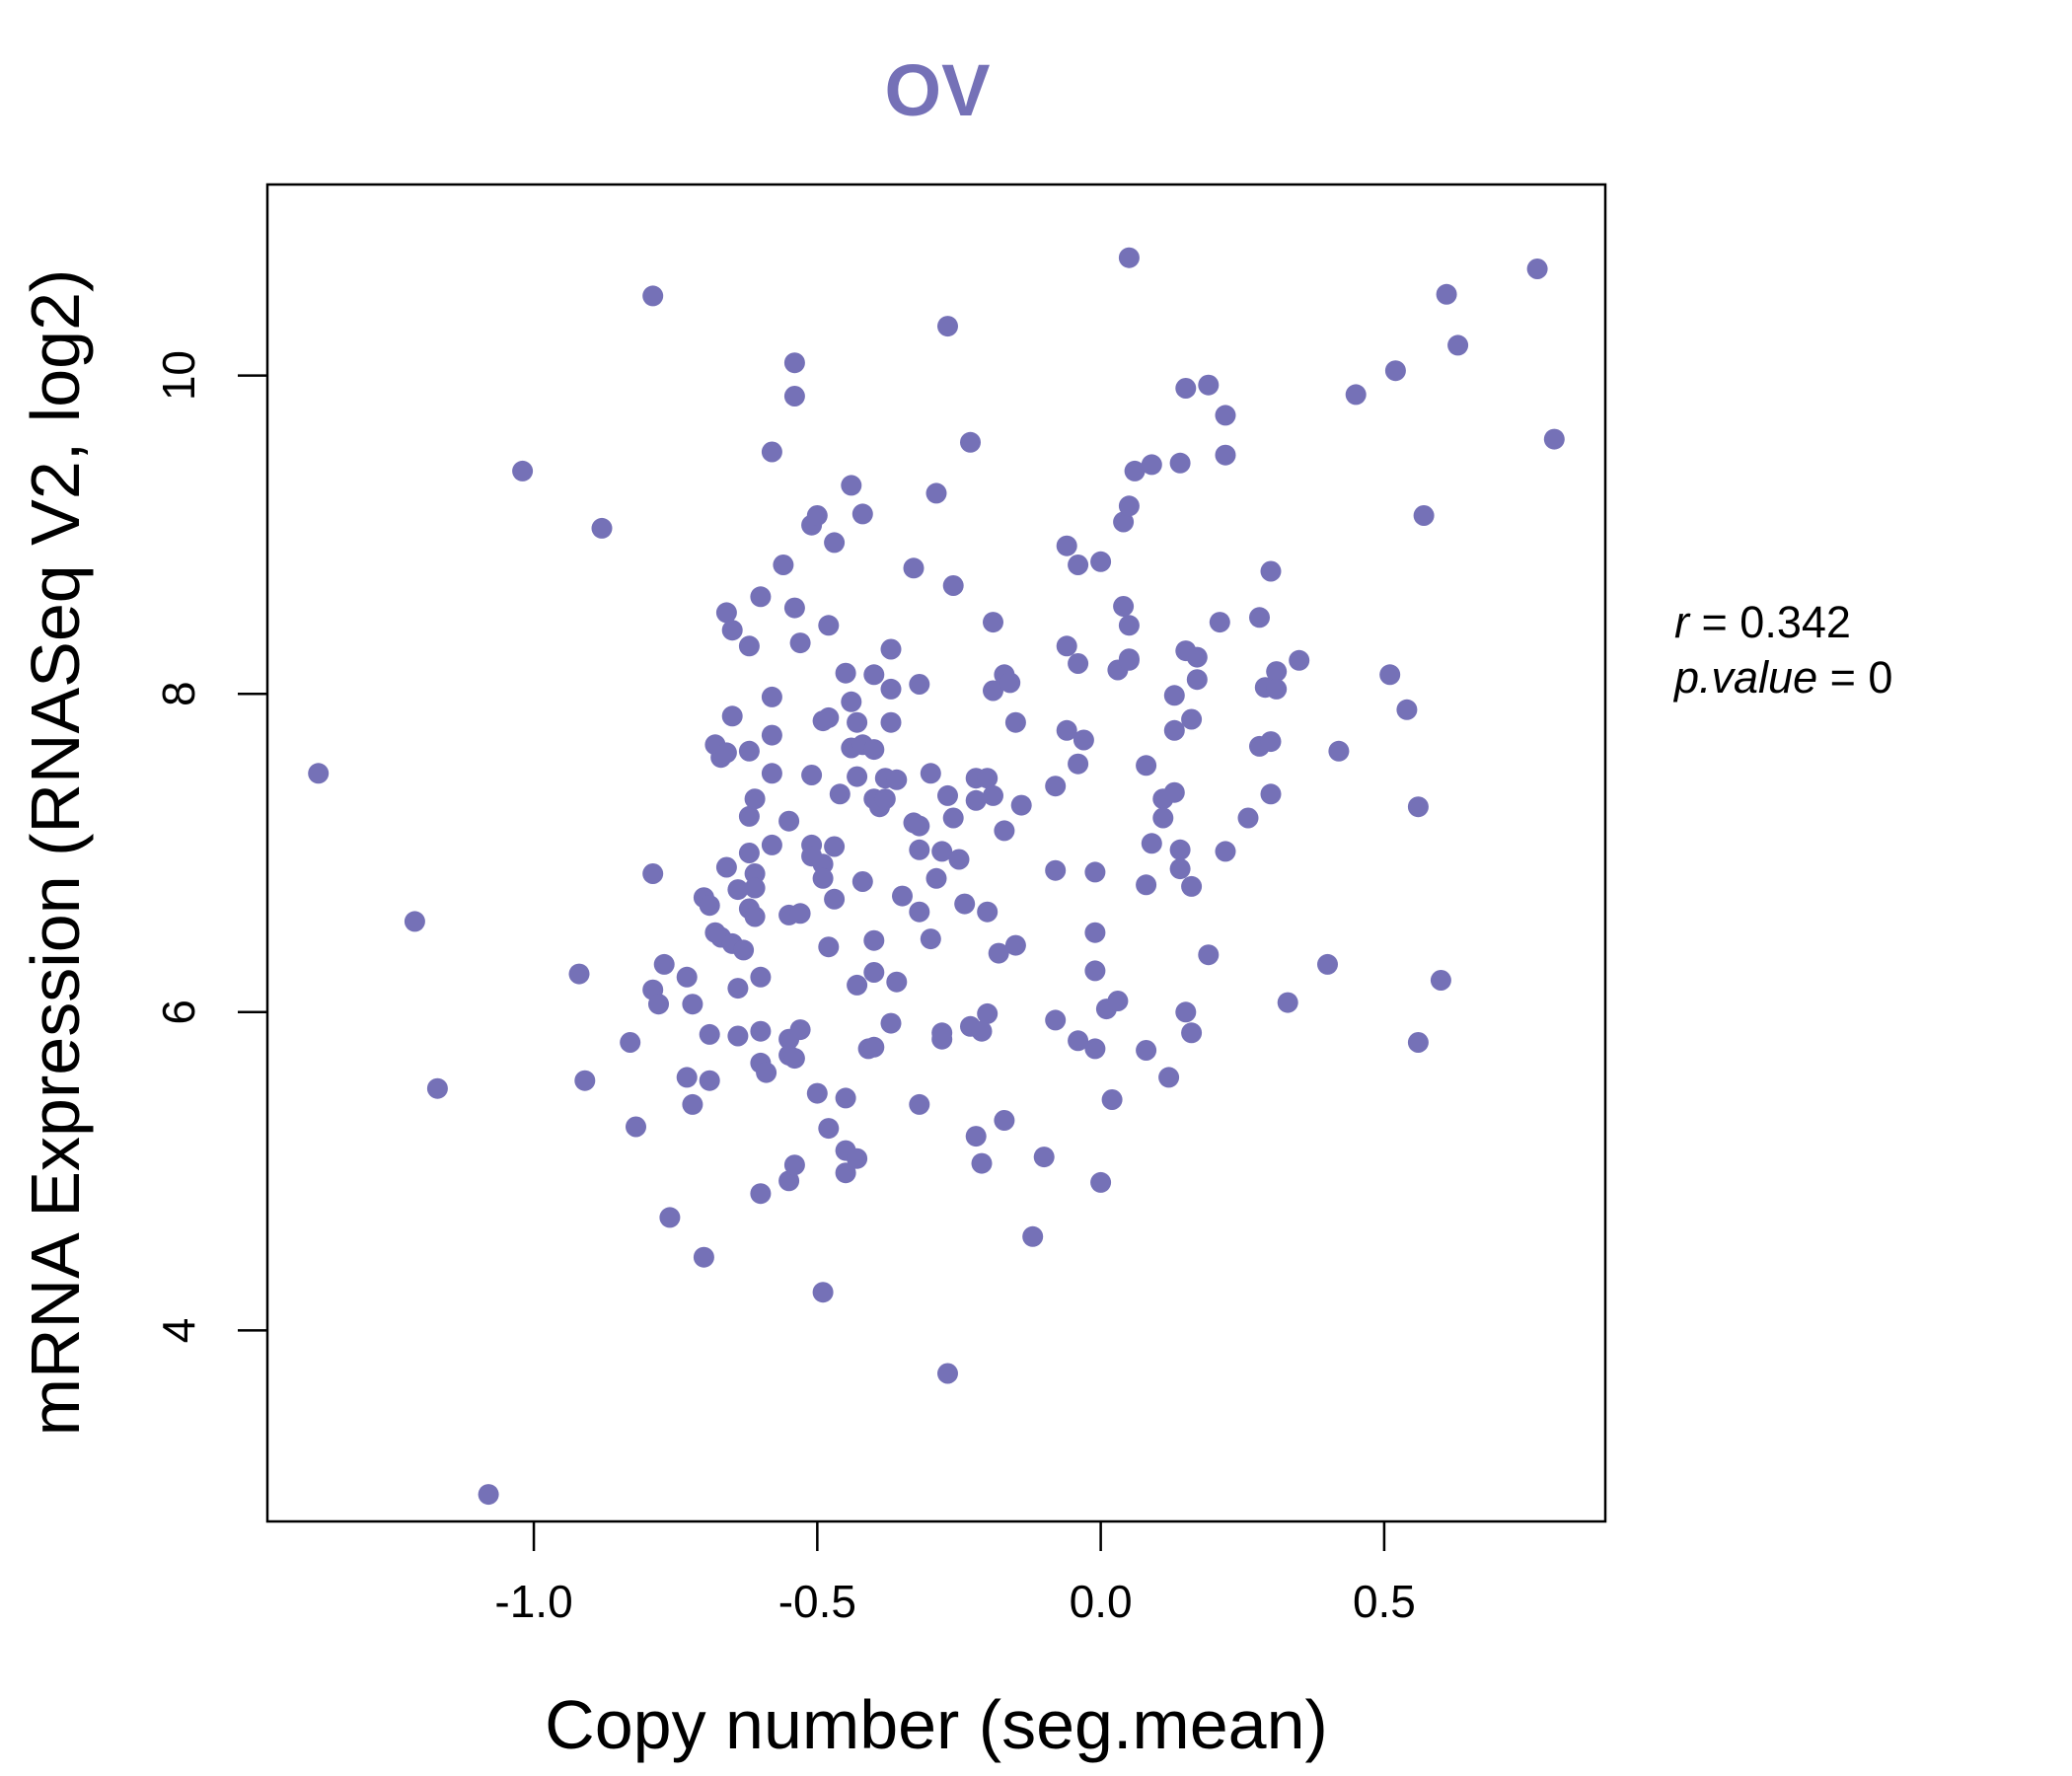 The image size is (2072, 1776). I want to click on x-axis-label: Copy number (seg.mean), so click(937, 1725).